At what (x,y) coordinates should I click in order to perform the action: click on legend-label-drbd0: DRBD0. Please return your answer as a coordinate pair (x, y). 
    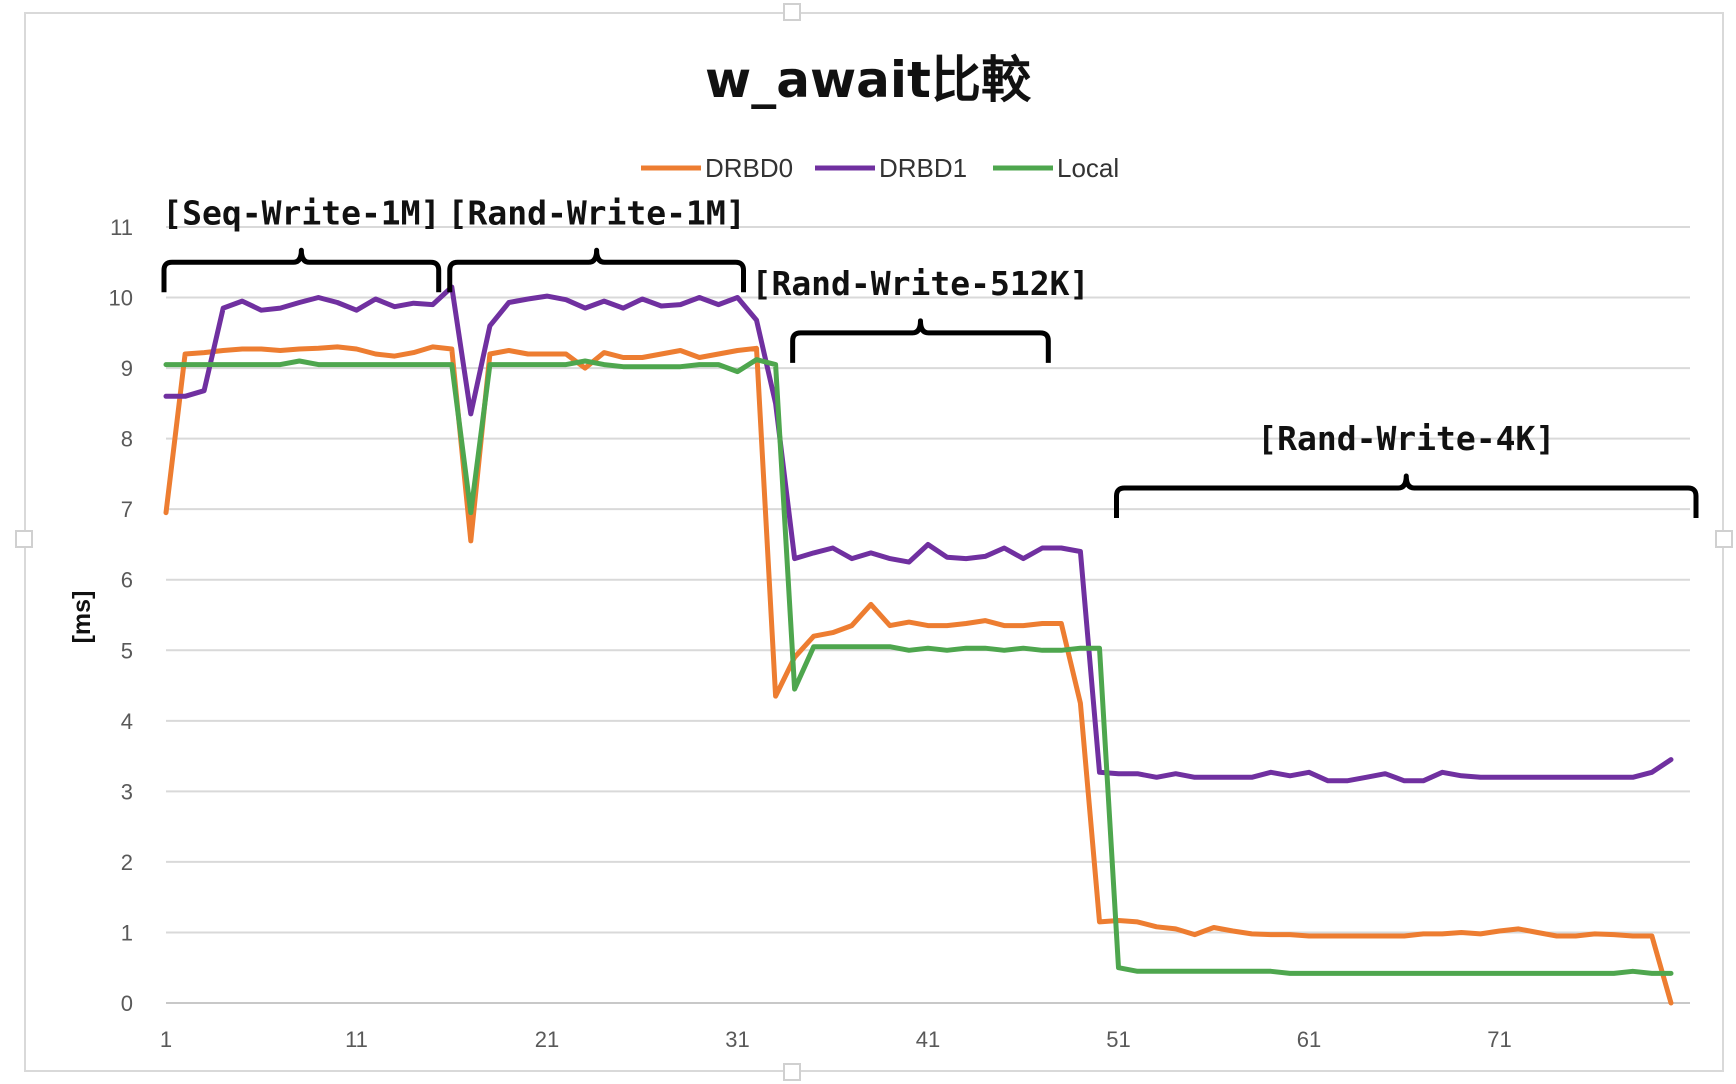
    Looking at the image, I should click on (749, 168).